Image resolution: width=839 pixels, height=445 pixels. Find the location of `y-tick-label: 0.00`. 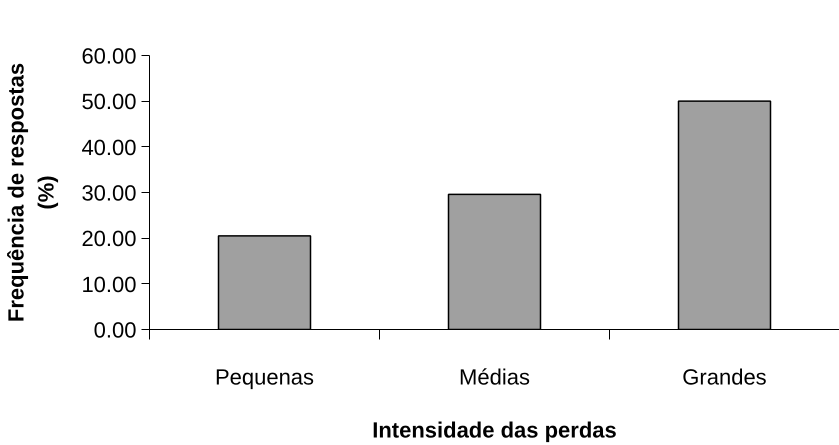

y-tick-label: 0.00 is located at coordinates (115, 330).